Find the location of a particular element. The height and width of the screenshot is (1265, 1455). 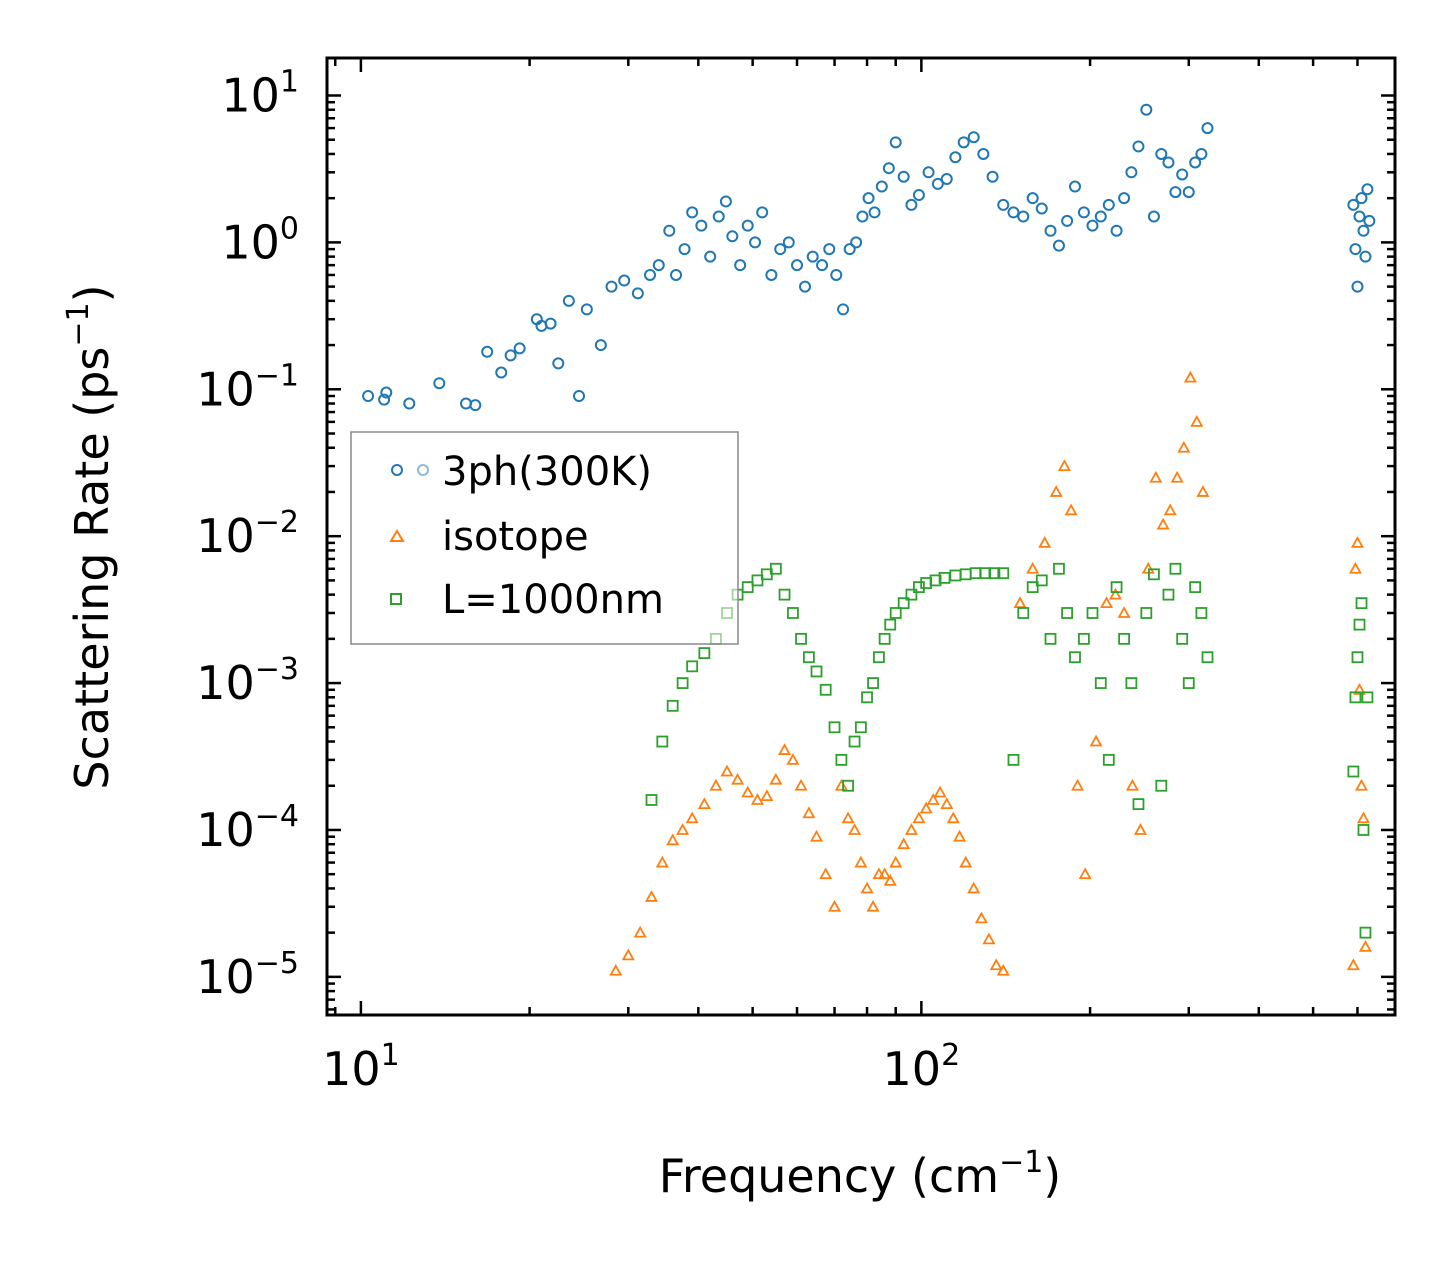

y-tick-label: 10⁰ is located at coordinates (260, 240).